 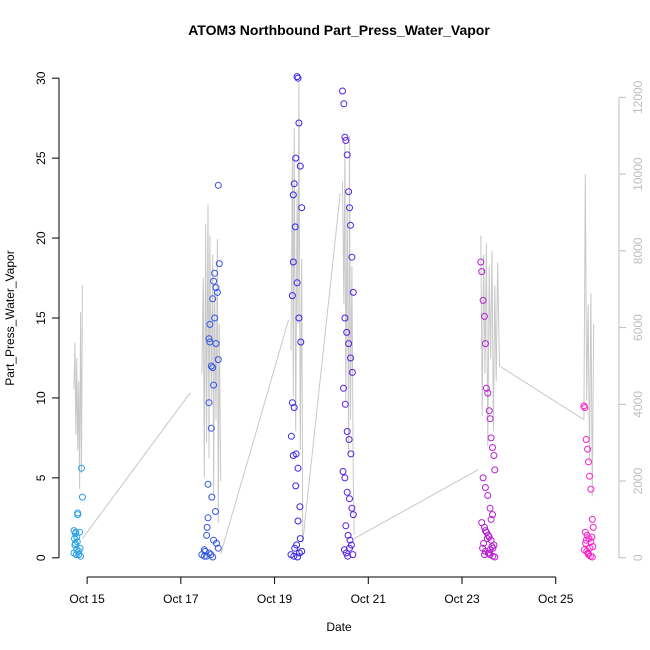 What do you see at coordinates (339, 30) in the screenshot?
I see `chart-title: ATOM3 Northbound Part_Press_Water_Vapor` at bounding box center [339, 30].